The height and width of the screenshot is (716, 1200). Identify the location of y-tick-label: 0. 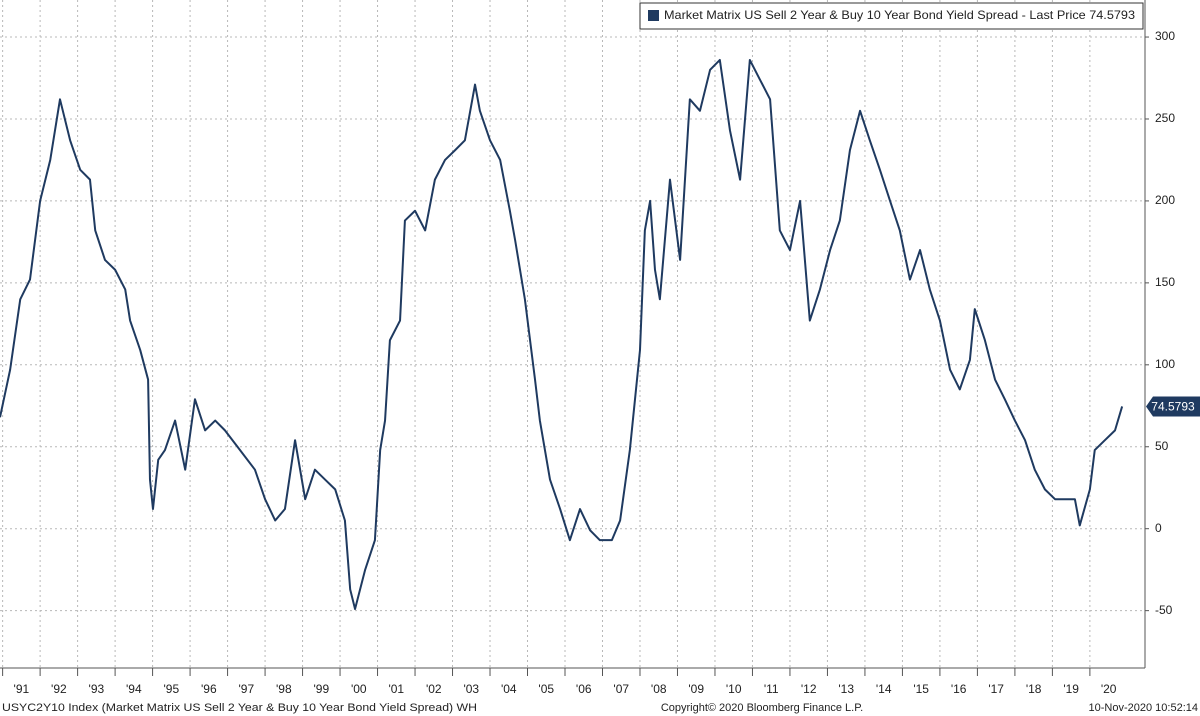
(1158, 528).